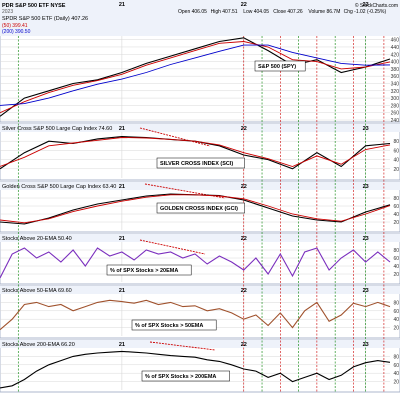 This screenshot has height=400, width=400. I want to click on panel-ema20-header-band, so click(200, 238).